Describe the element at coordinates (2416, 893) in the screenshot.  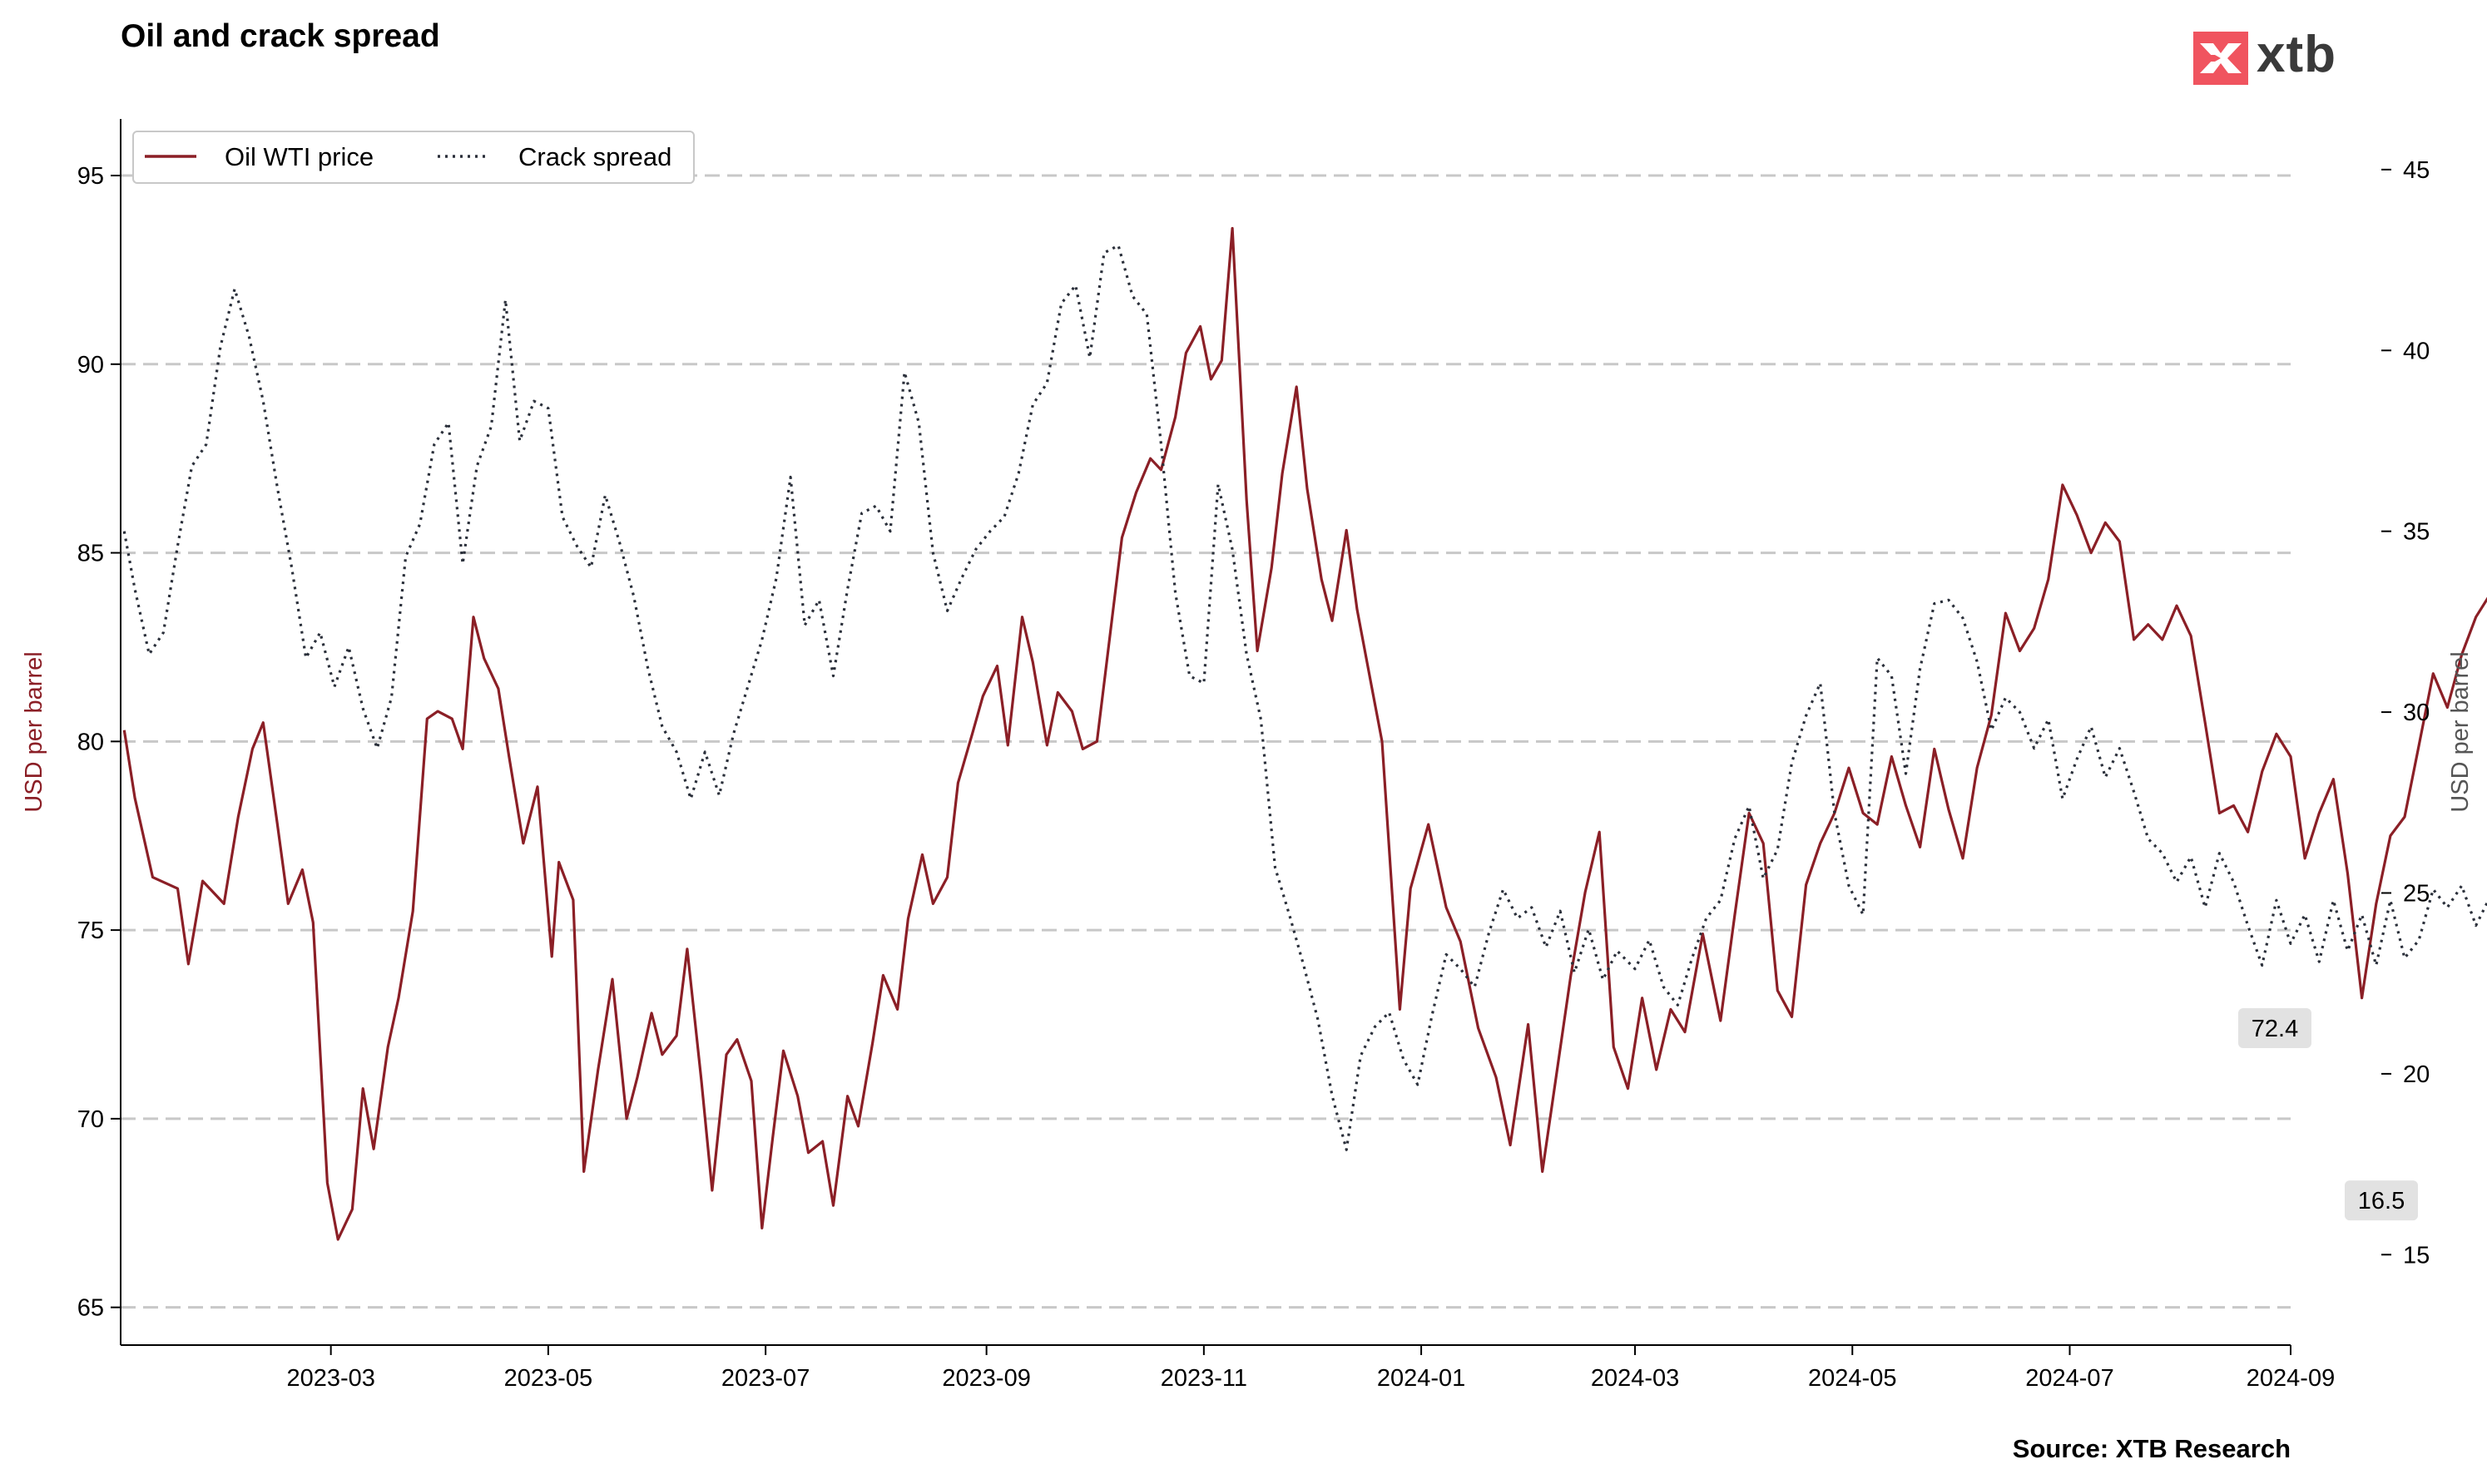
I see `y-right-tick-label: 25` at that location.